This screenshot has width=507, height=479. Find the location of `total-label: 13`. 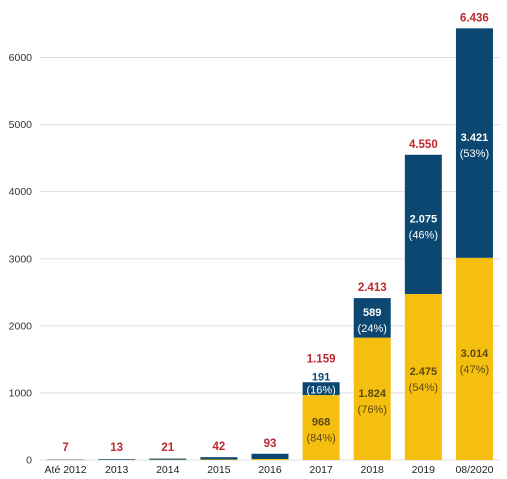

total-label: 13 is located at coordinates (116, 448).